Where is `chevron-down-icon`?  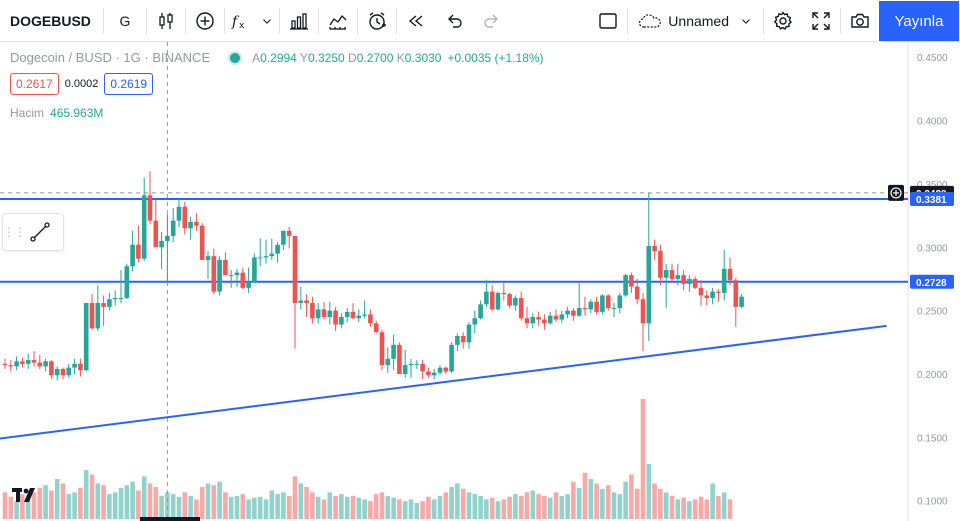 chevron-down-icon is located at coordinates (746, 21).